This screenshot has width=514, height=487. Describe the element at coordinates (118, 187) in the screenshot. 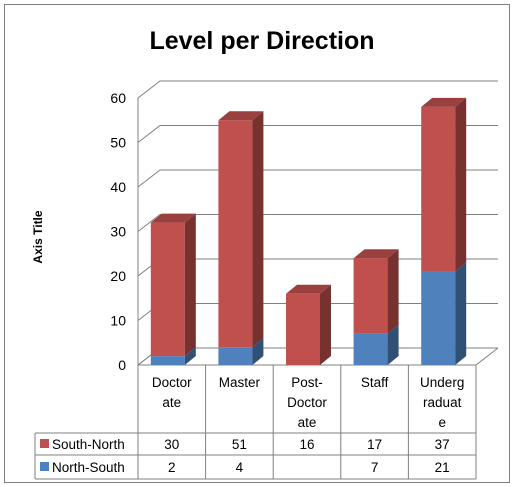

I see `y-tick-label: 40` at that location.